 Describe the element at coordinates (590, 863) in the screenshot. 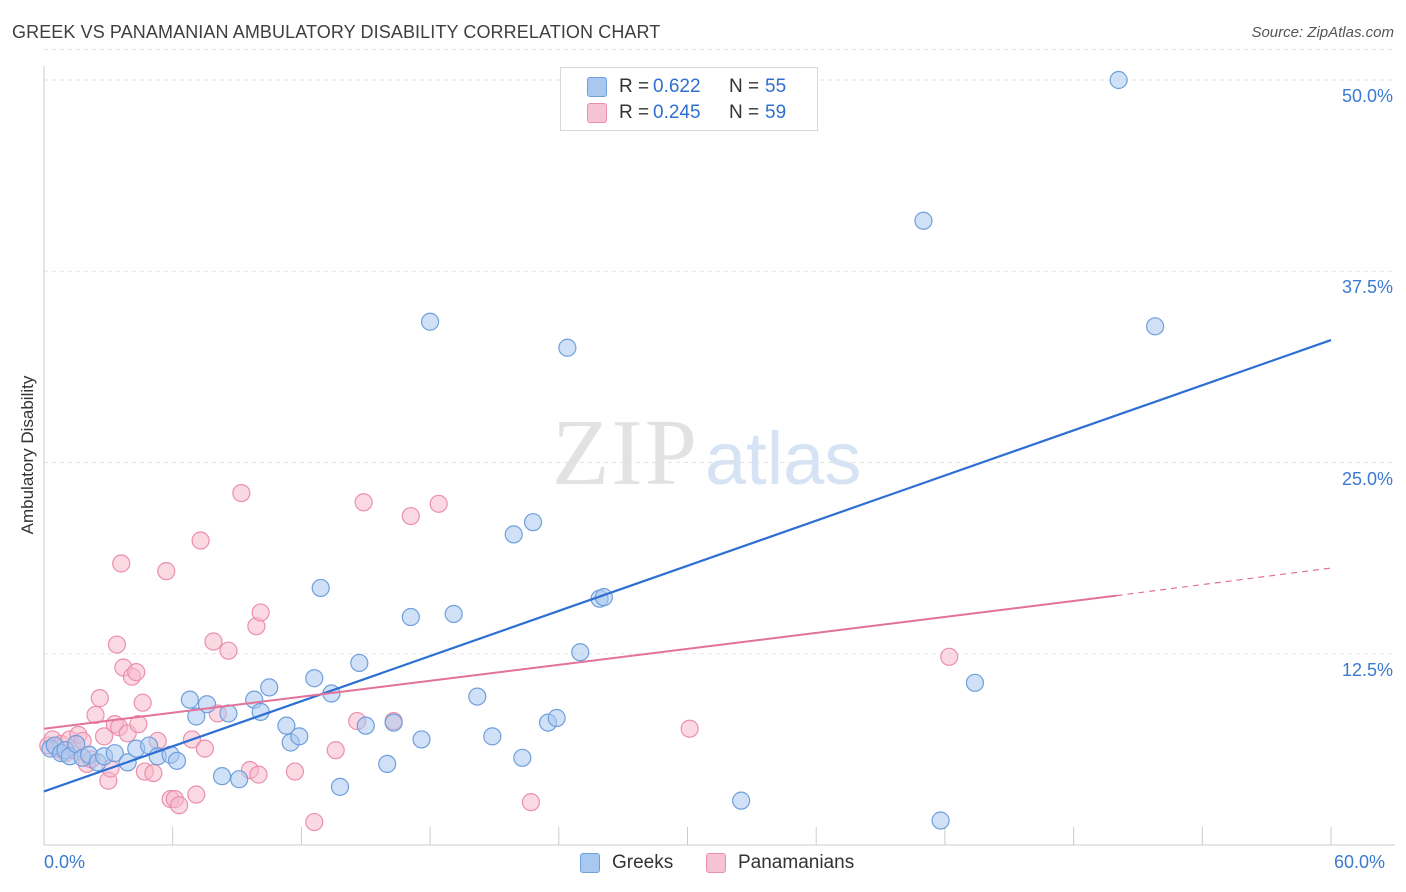

I see `greeks-legend-swatch` at that location.